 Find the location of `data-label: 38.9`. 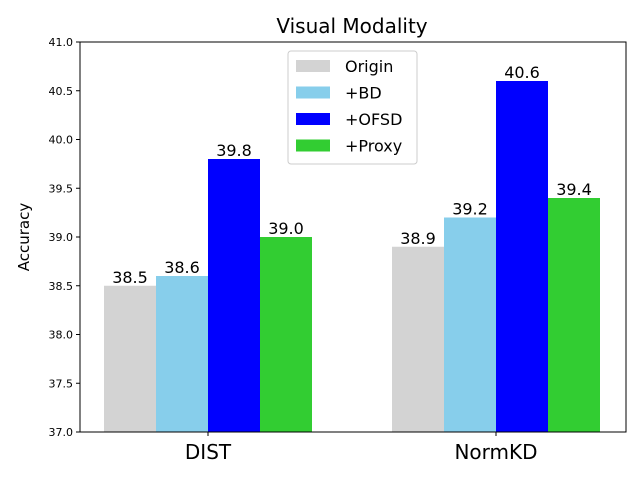

data-label: 38.9 is located at coordinates (418, 238).